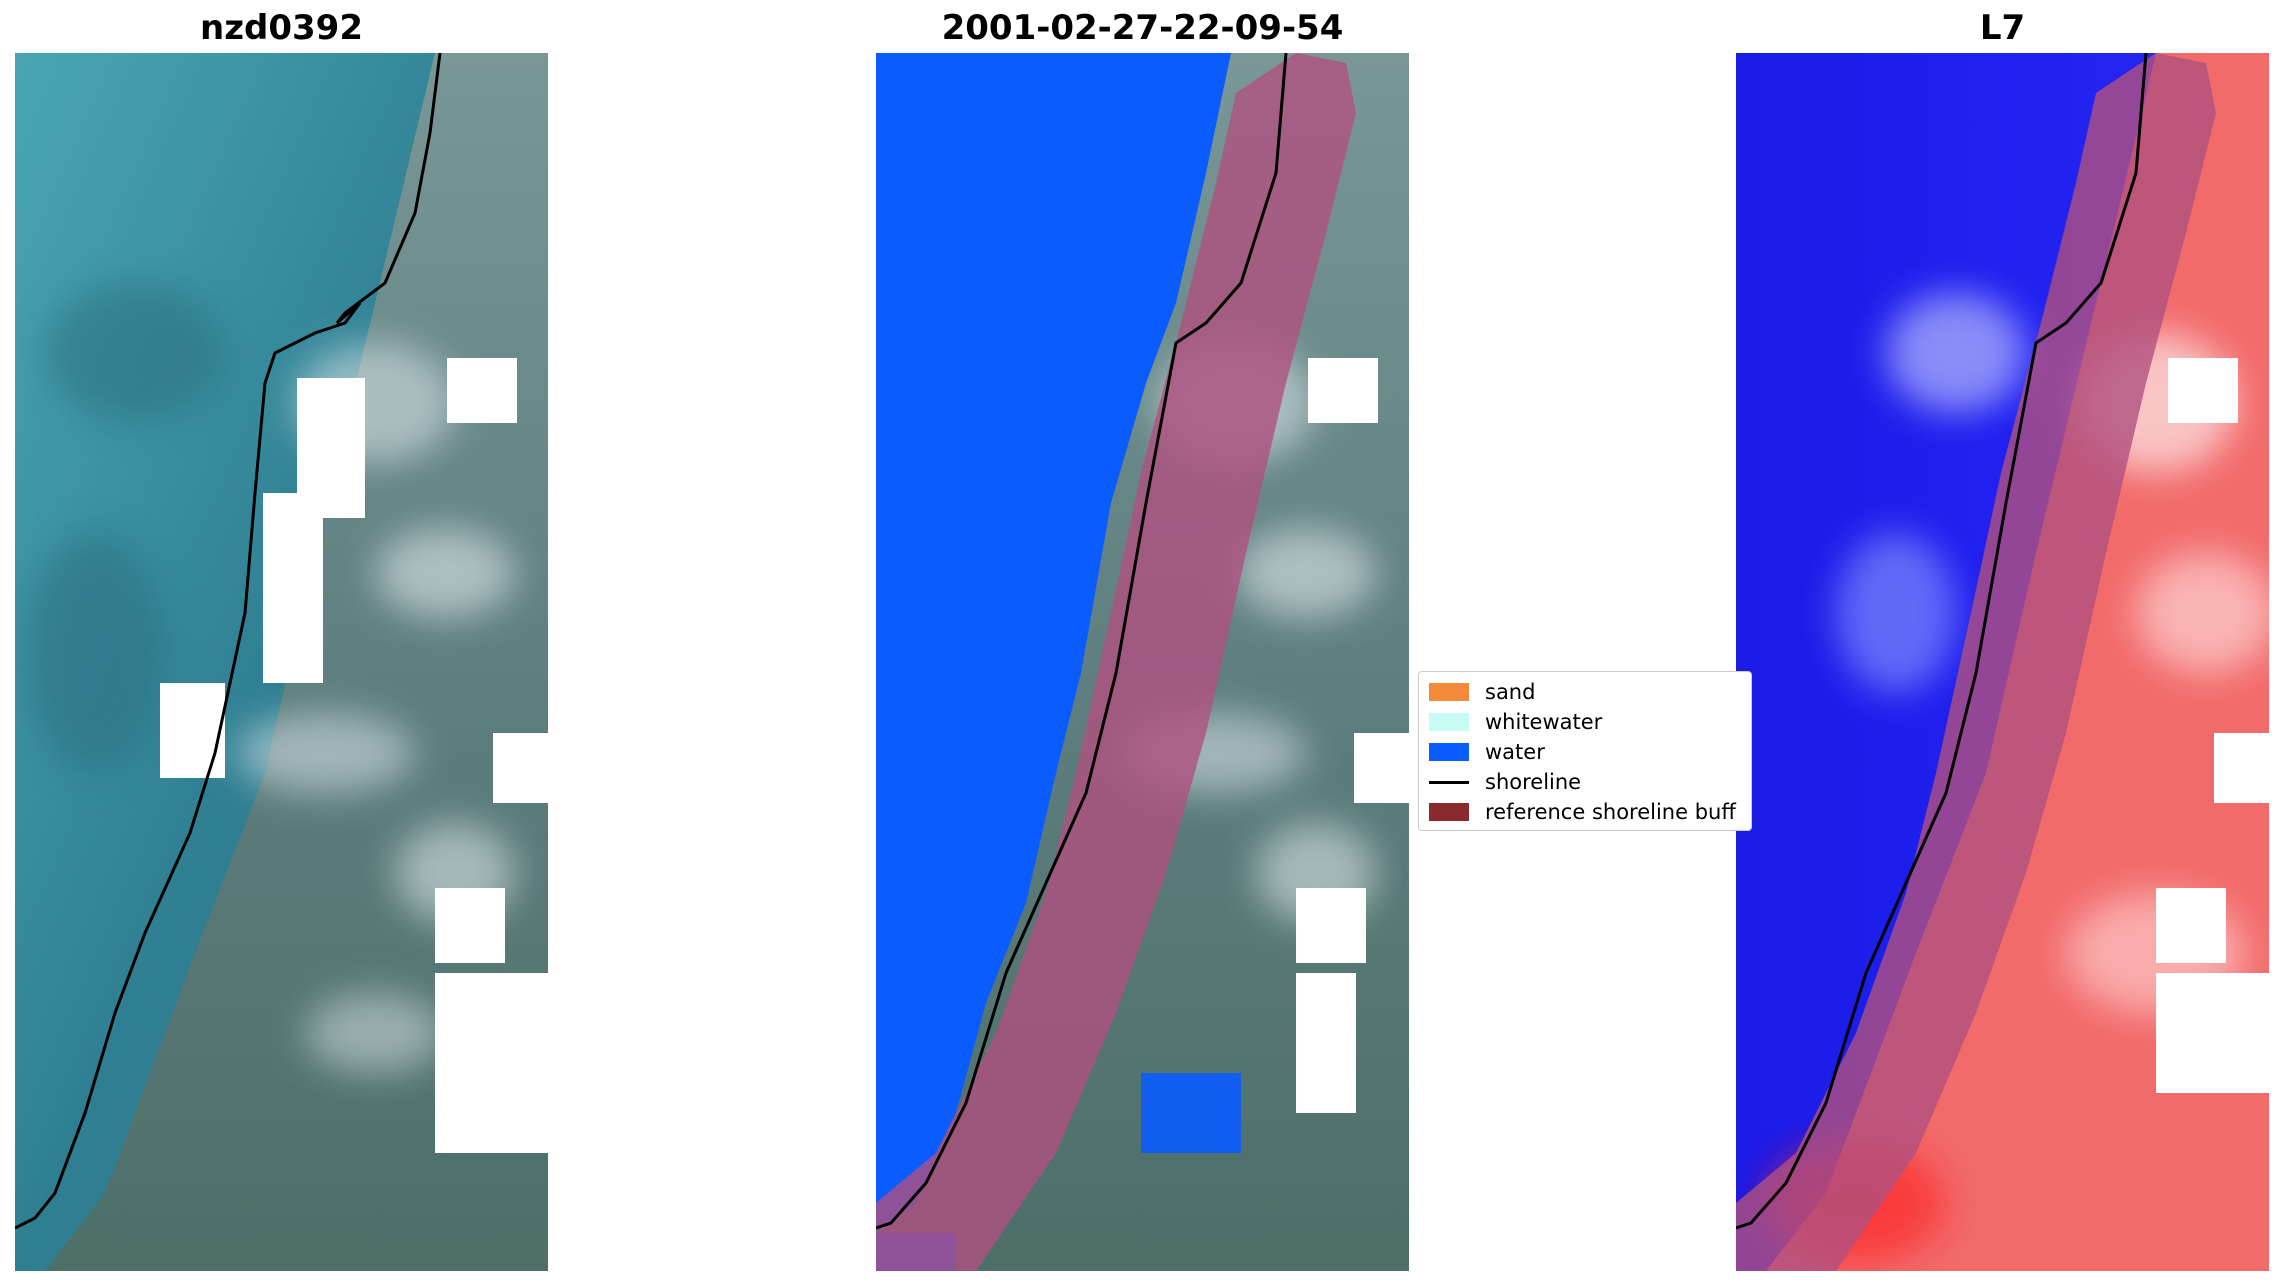 The width and height of the screenshot is (2278, 1283). What do you see at coordinates (281, 28) in the screenshot?
I see `panel-title-rgb: nzd0392` at bounding box center [281, 28].